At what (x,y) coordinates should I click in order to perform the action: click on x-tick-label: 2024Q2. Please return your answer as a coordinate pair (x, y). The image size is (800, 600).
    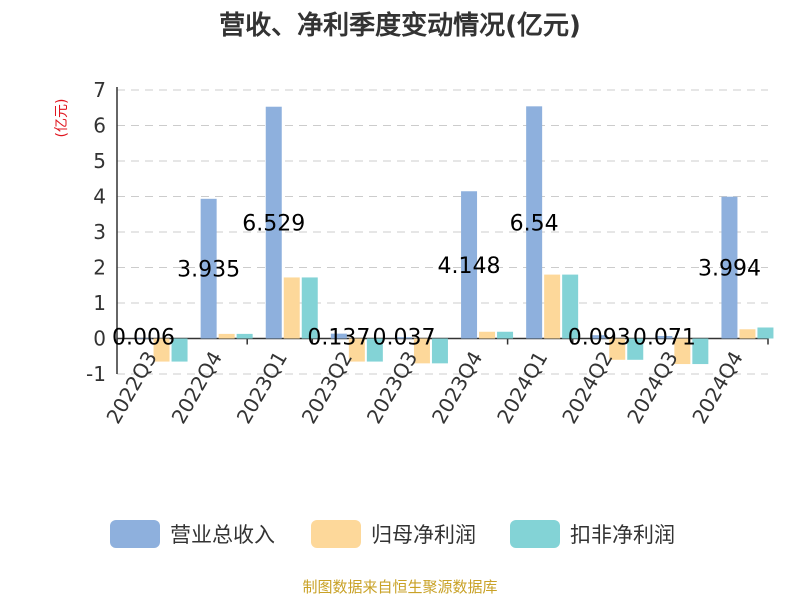
    Looking at the image, I should click on (587, 387).